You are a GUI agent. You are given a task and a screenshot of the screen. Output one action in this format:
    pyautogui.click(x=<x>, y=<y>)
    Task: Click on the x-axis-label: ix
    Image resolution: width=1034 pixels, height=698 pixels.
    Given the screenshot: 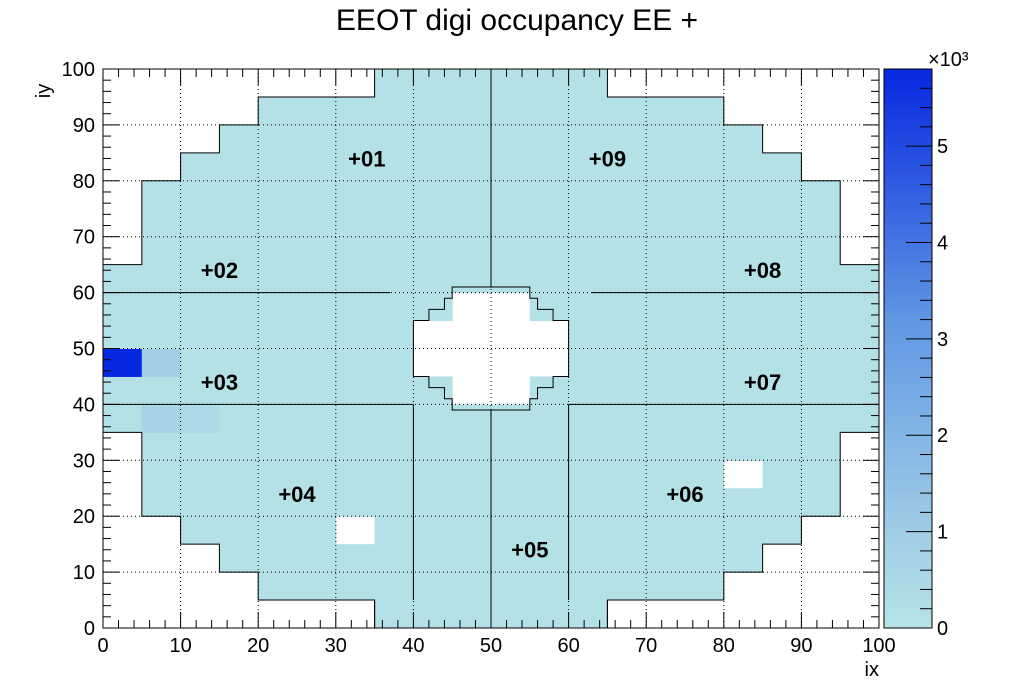 What is the action you would take?
    pyautogui.click(x=872, y=670)
    